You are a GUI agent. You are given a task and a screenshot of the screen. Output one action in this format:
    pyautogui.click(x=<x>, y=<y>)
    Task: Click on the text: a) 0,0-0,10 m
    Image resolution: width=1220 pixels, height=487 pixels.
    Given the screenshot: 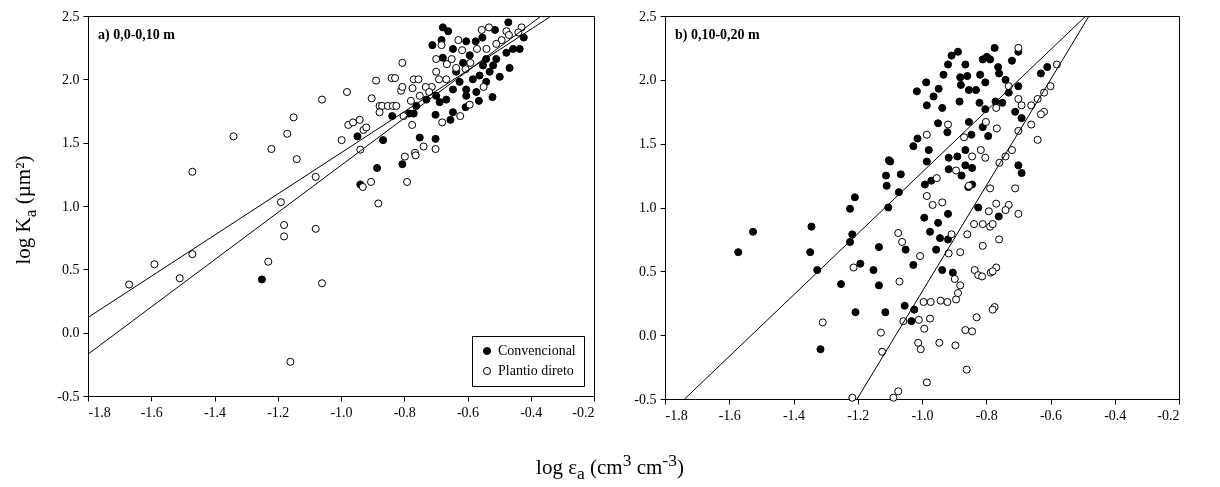 What is the action you would take?
    pyautogui.click(x=137, y=35)
    